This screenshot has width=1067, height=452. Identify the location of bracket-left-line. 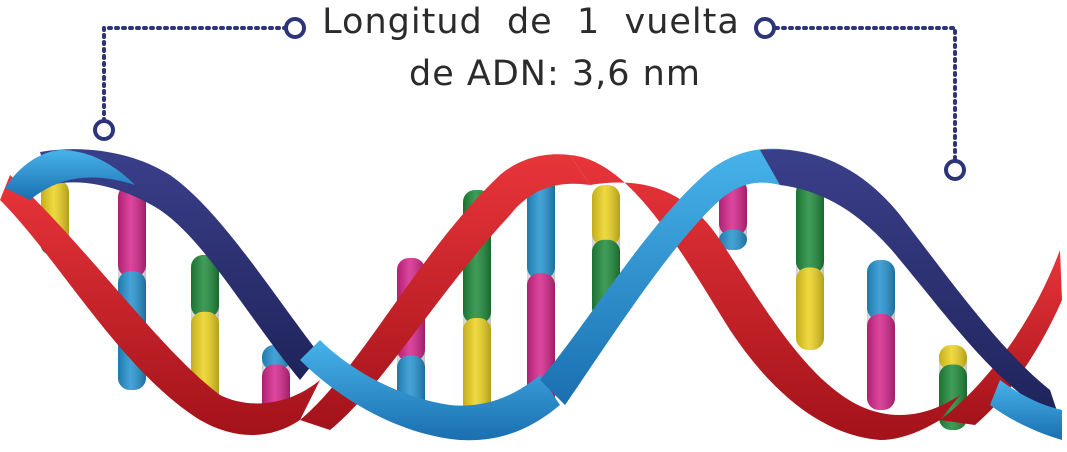
(195, 74).